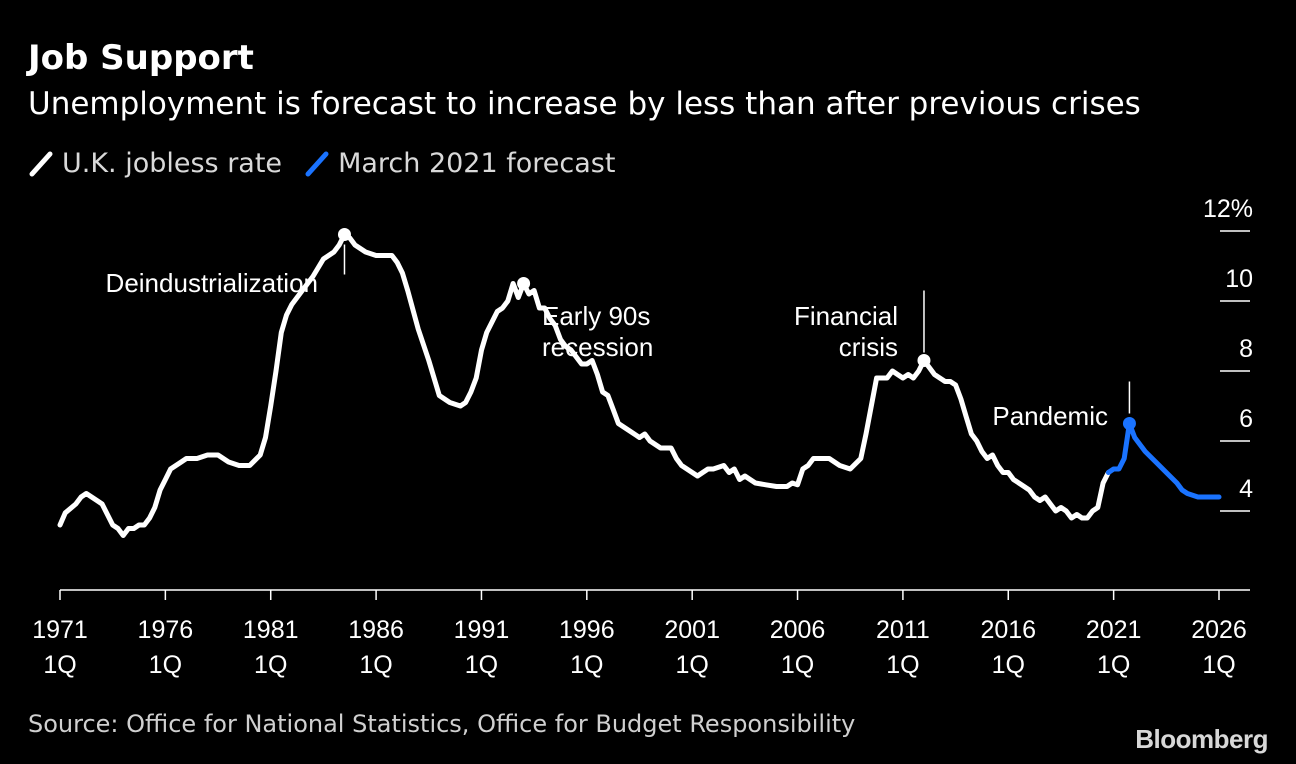 The height and width of the screenshot is (764, 1296). Describe the element at coordinates (798, 630) in the screenshot. I see `x-tick-label: 2006` at that location.